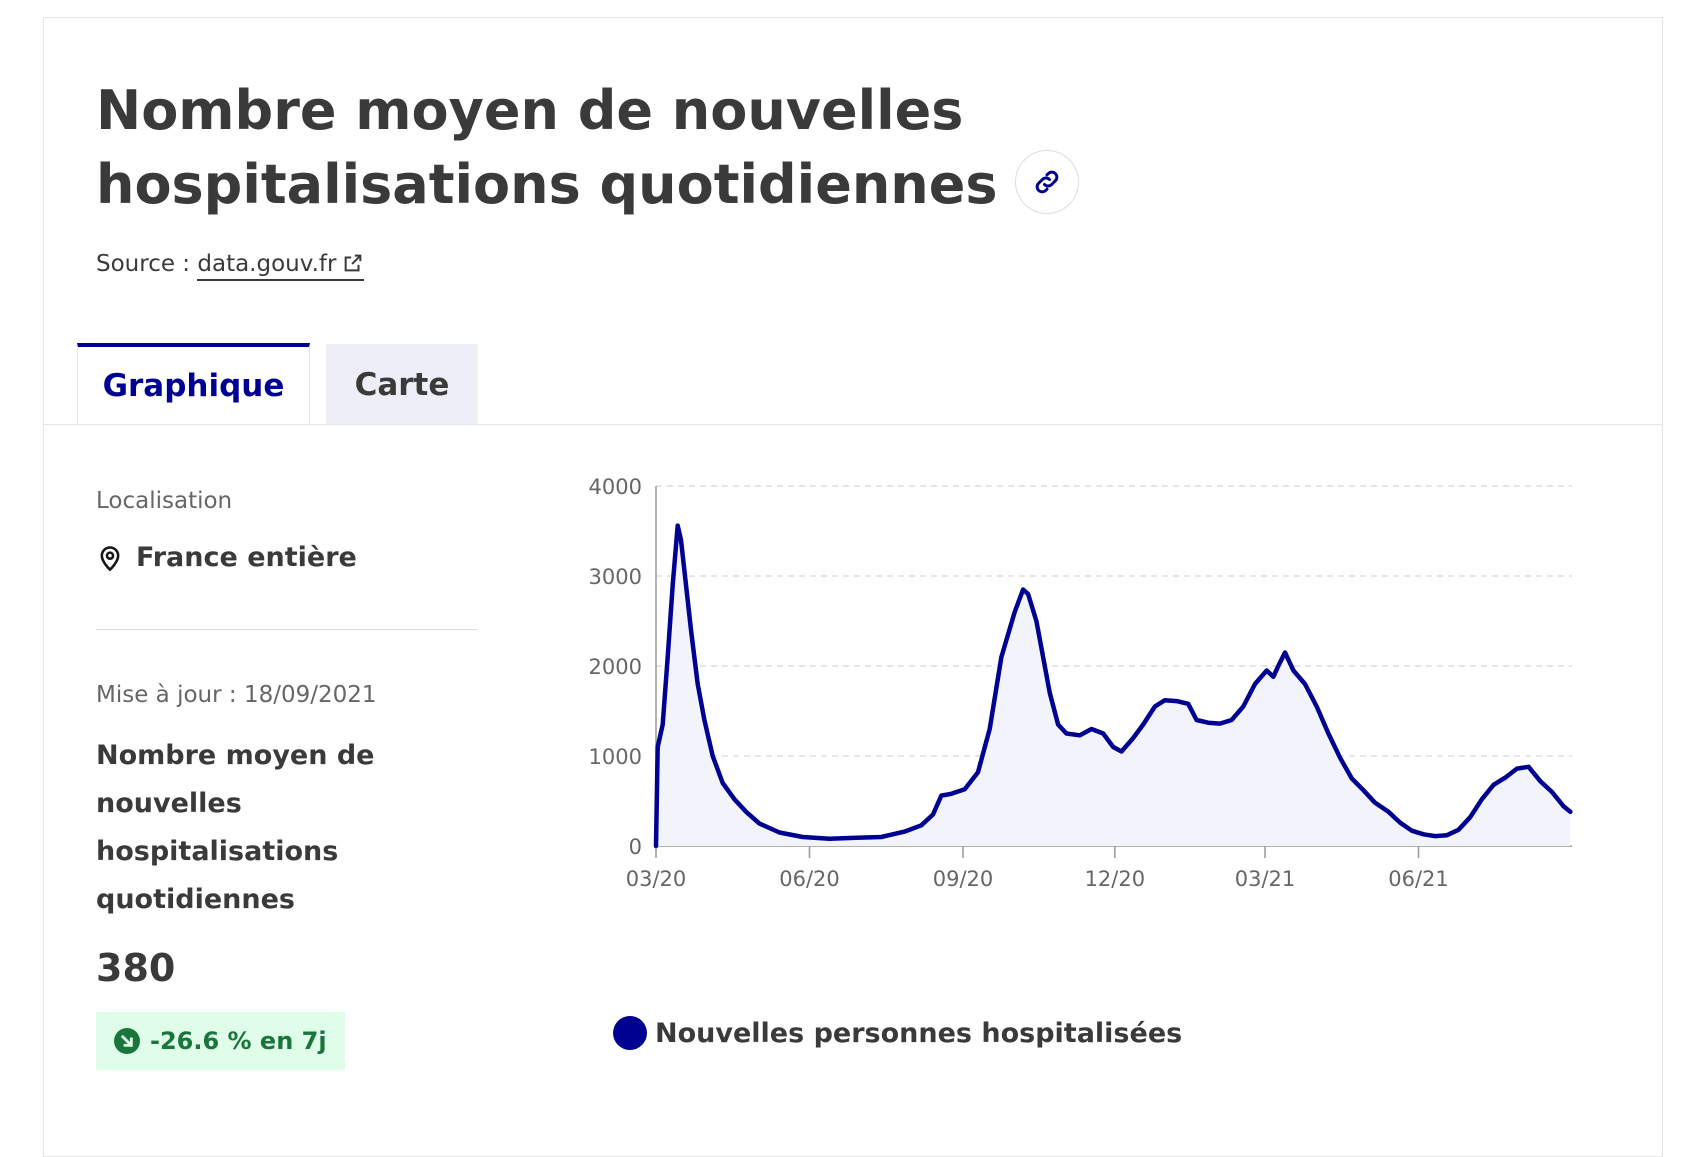 The width and height of the screenshot is (1706, 1157). Describe the element at coordinates (1115, 879) in the screenshot. I see `x-tick-label: 12/20` at that location.